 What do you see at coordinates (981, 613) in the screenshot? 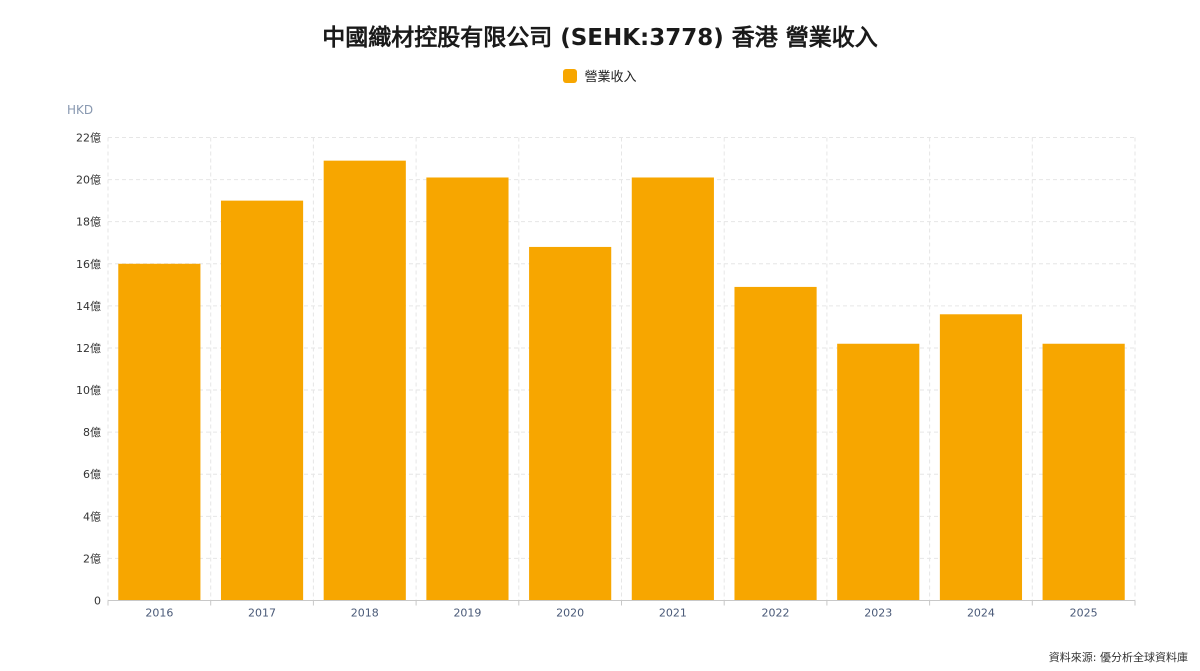
I see `x-tick-label: 2024` at bounding box center [981, 613].